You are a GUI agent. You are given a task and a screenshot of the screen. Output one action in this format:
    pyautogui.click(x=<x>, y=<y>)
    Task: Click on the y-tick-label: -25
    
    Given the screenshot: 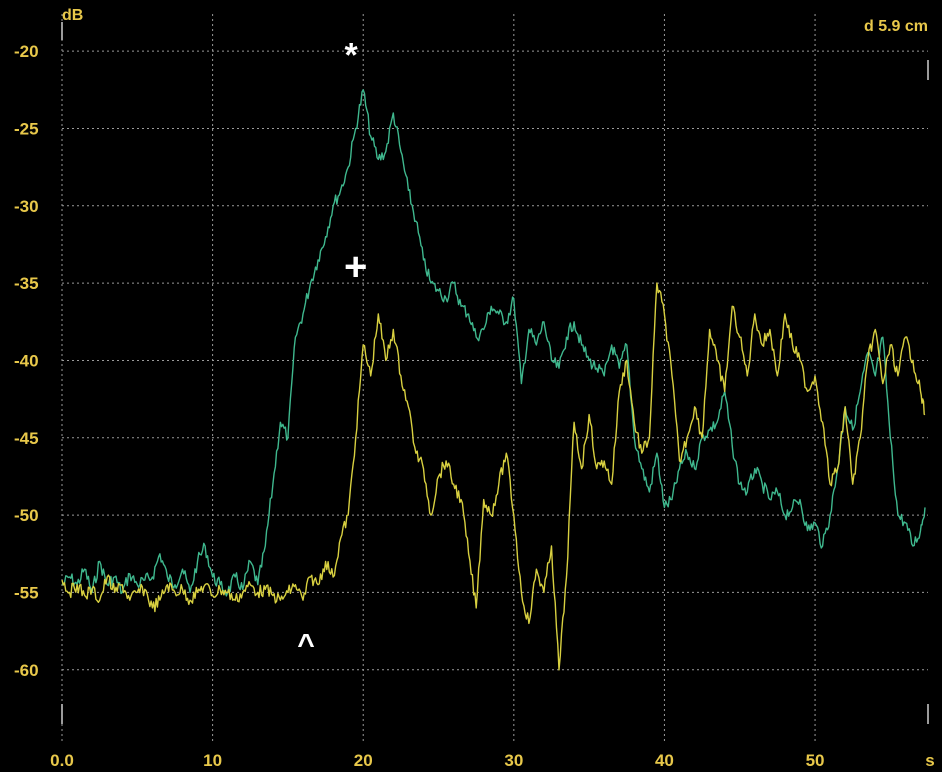 What is the action you would take?
    pyautogui.click(x=26, y=128)
    